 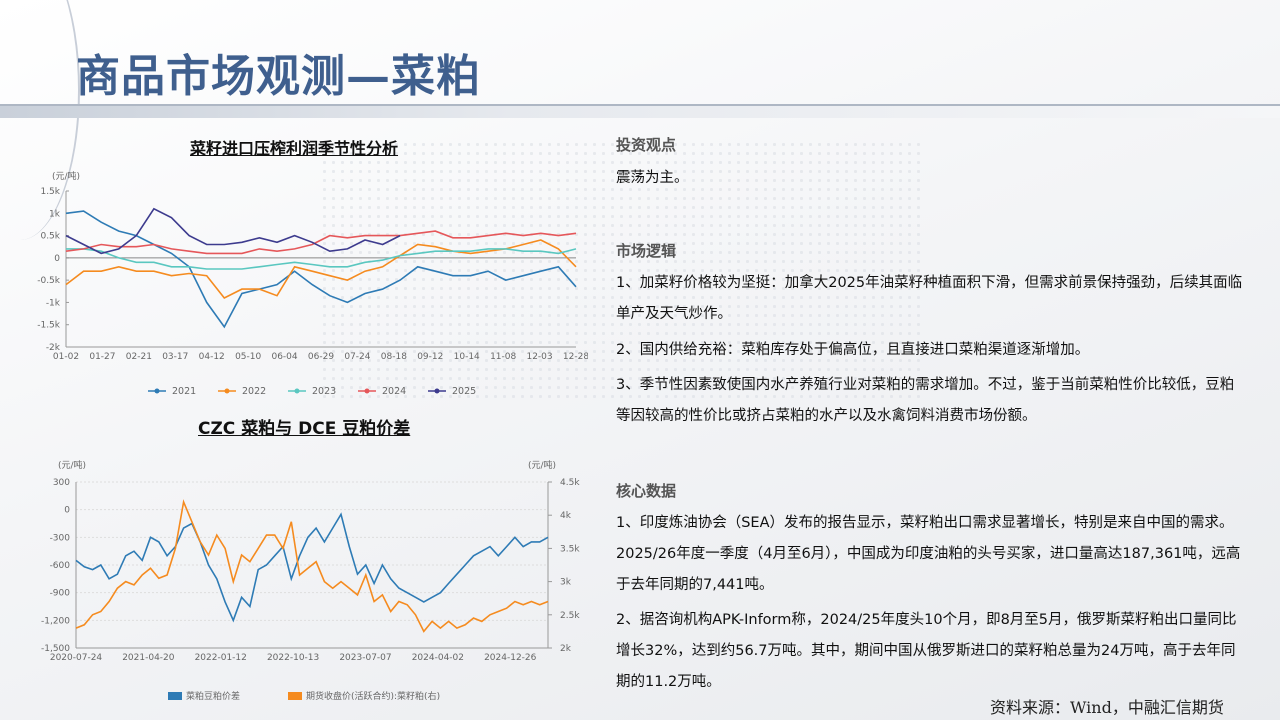 What do you see at coordinates (394, 391) in the screenshot?
I see `chart1-legend-label: 2024` at bounding box center [394, 391].